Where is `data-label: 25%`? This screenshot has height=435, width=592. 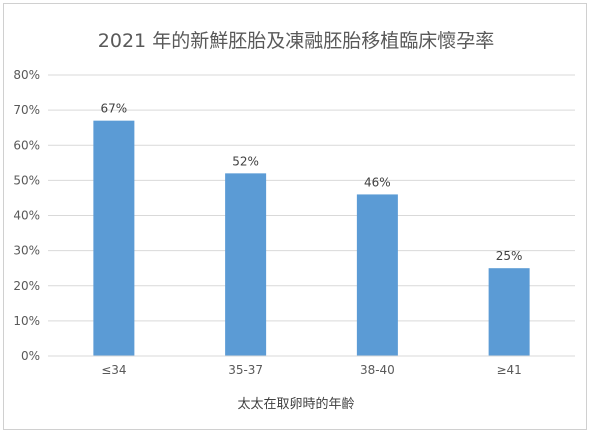 data-label: 25% is located at coordinates (509, 256).